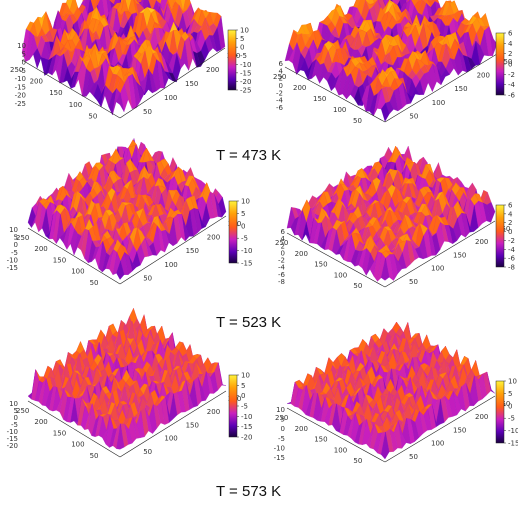 The image size is (518, 525). What do you see at coordinates (243, 56) in the screenshot?
I see `colorbar-tick-label: -5` at bounding box center [243, 56].